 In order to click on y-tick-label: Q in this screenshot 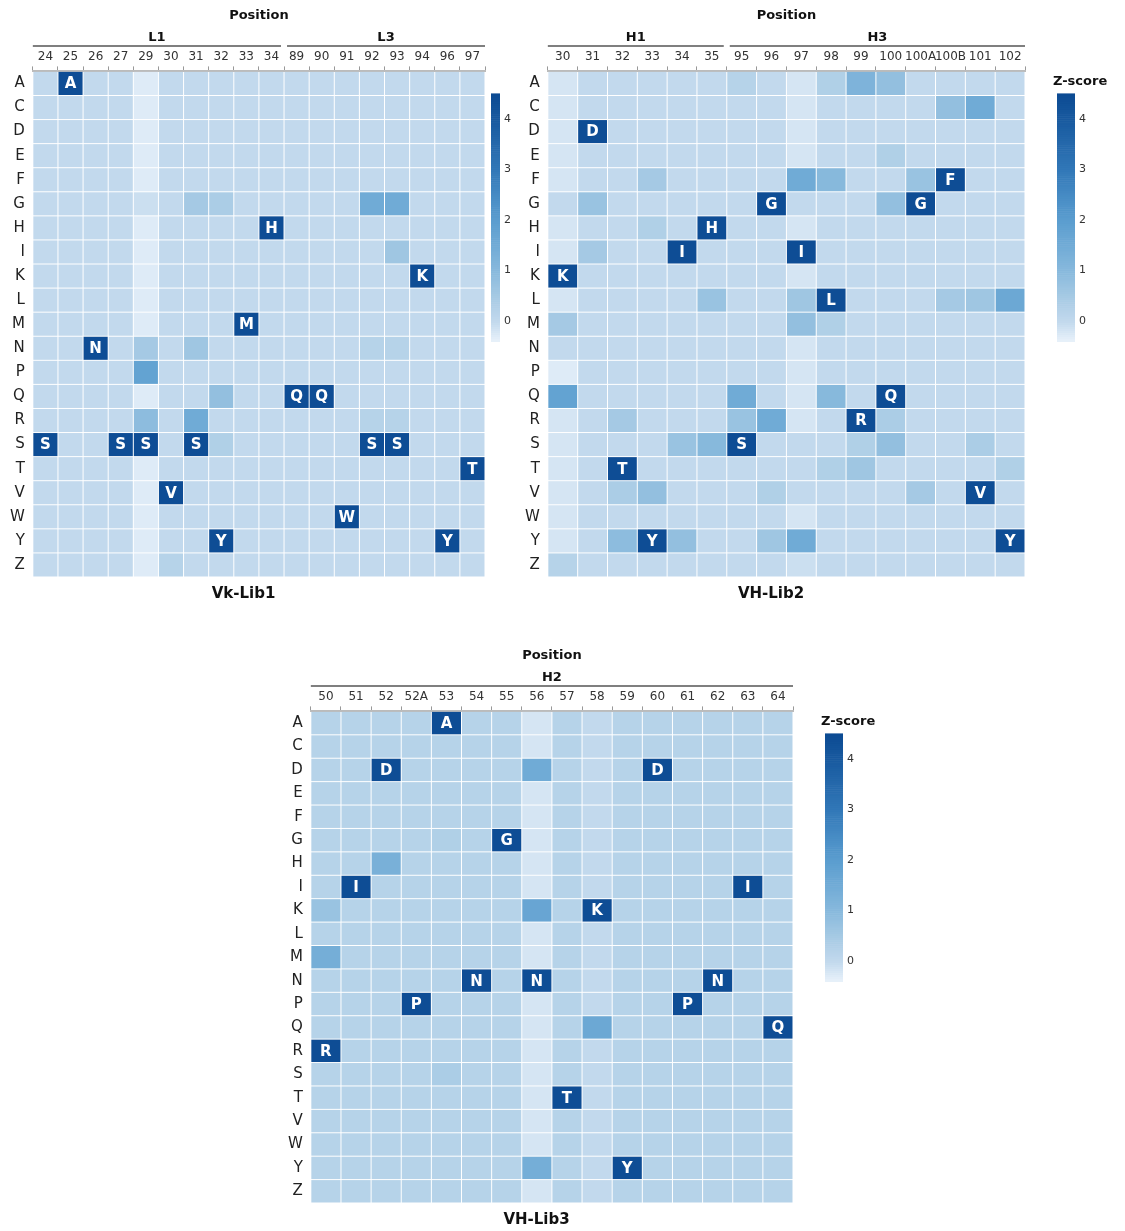, I will do `click(297, 1026)`.